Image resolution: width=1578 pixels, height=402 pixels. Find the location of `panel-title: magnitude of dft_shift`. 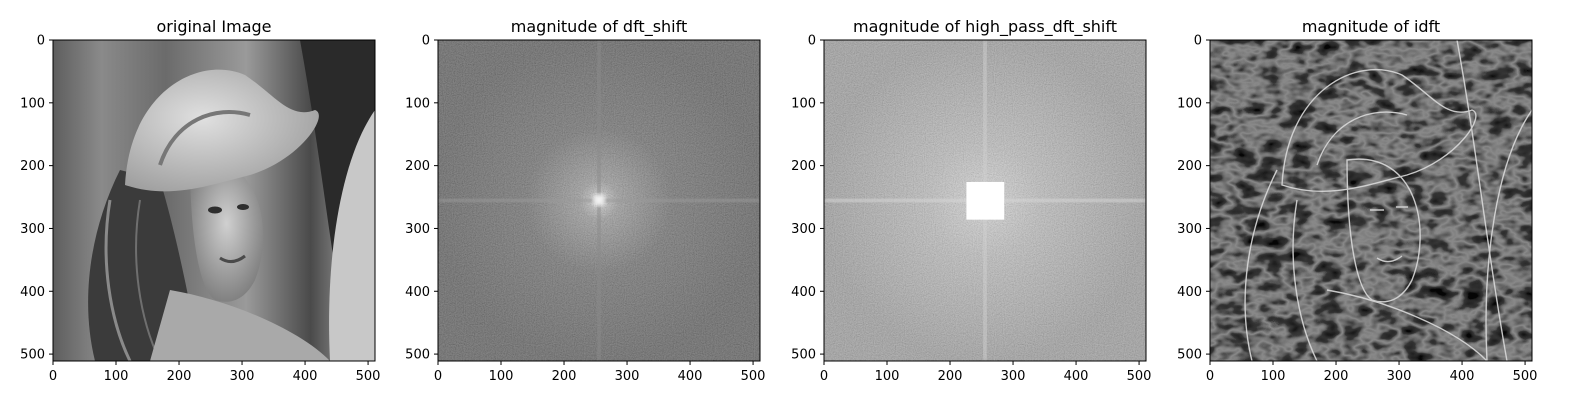

panel-title: magnitude of dft_shift is located at coordinates (599, 27).